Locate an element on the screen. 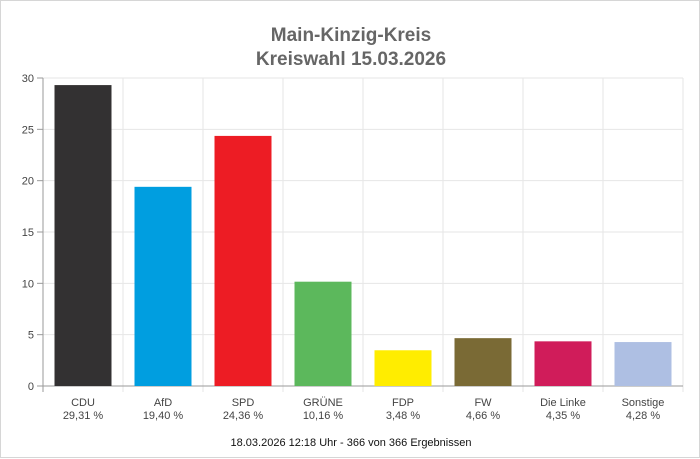 This screenshot has width=700, height=459. value-label: 29,31 % is located at coordinates (83, 416).